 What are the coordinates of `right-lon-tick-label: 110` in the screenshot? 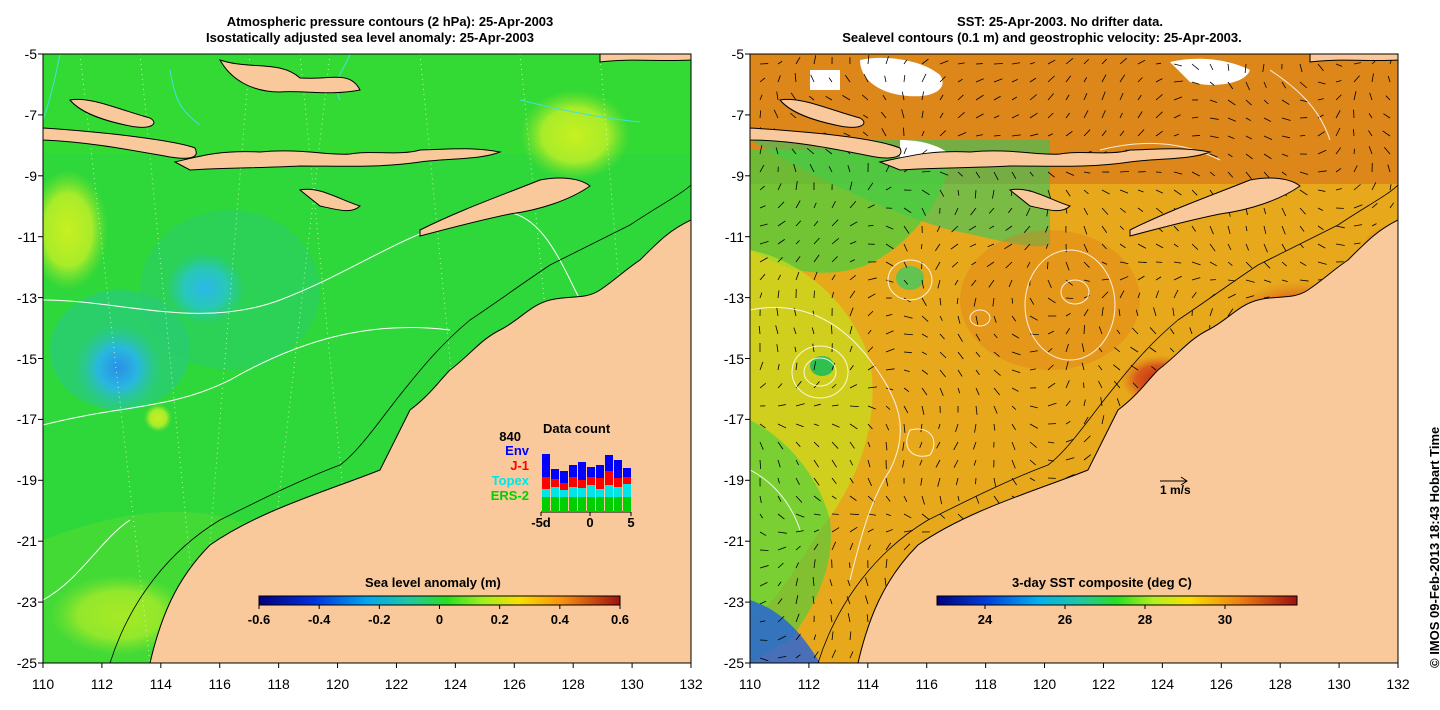 It's located at (750, 684).